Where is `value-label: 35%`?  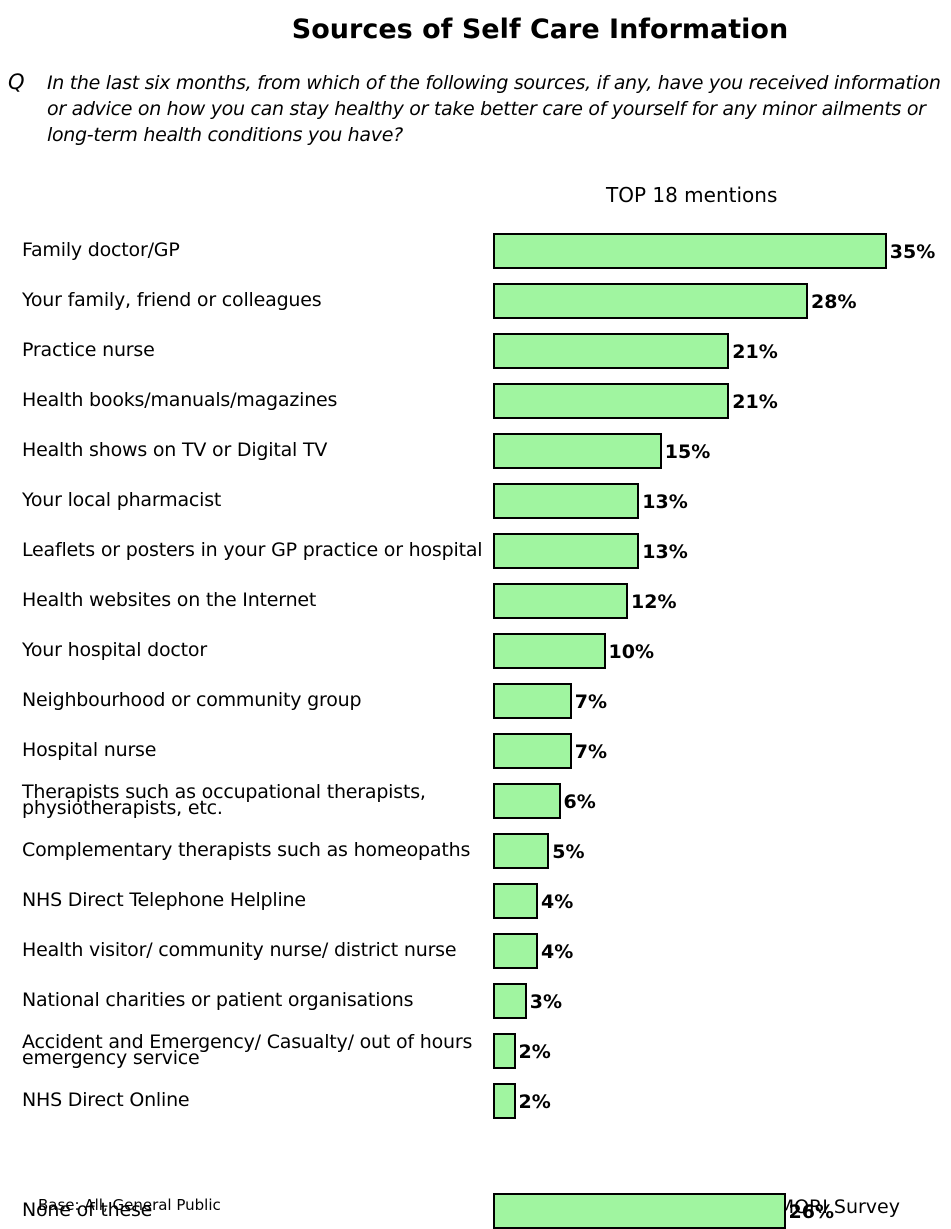 value-label: 35% is located at coordinates (912, 252).